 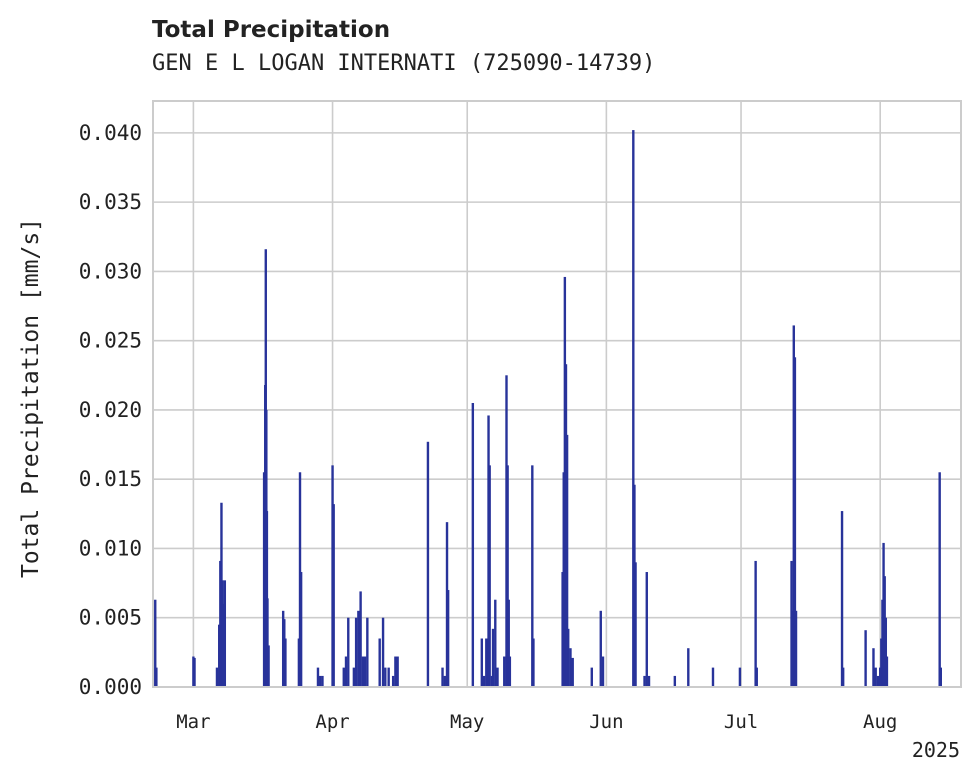 I want to click on chart-subtitle: GEN E L LOGAN INTERNATI (725090-14739), so click(x=404, y=63).